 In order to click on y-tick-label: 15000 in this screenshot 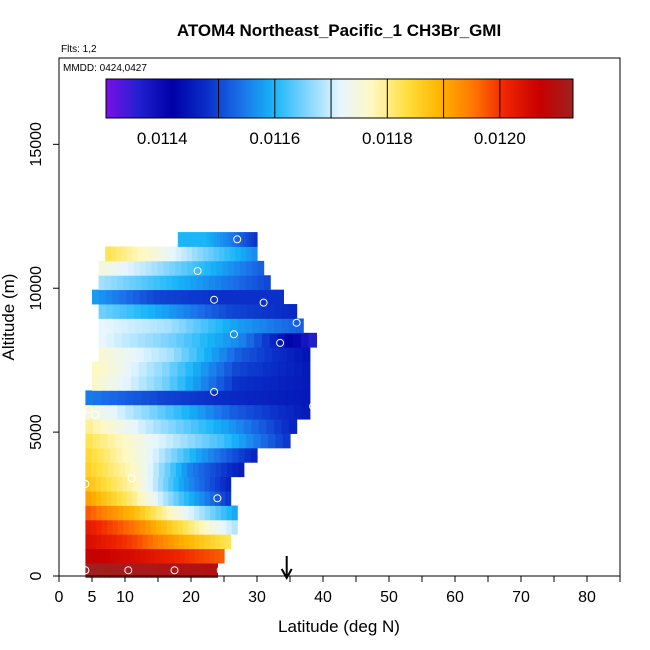, I will do `click(36, 144)`.